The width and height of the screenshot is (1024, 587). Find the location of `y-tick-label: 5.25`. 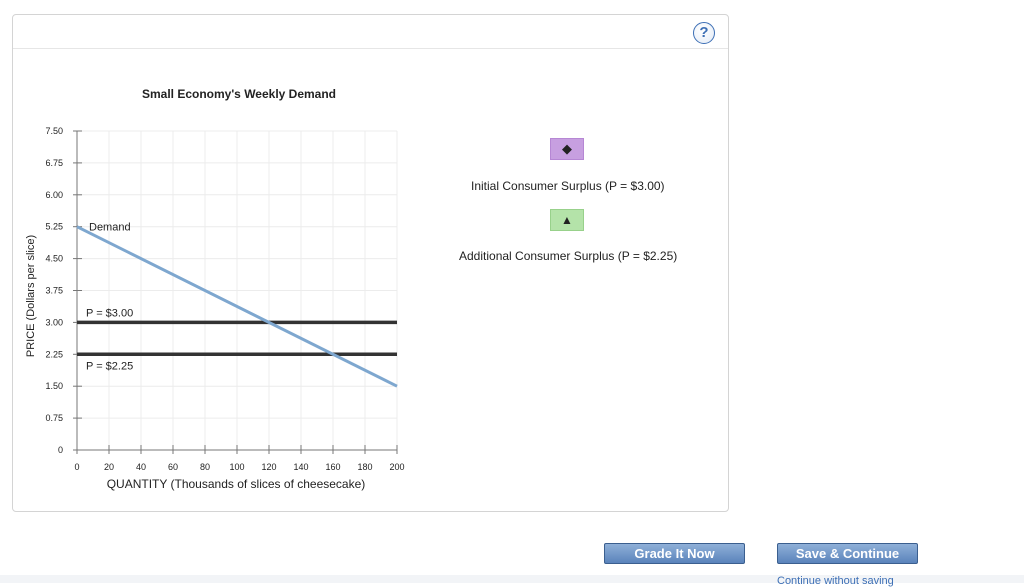

y-tick-label: 5.25 is located at coordinates (54, 227).